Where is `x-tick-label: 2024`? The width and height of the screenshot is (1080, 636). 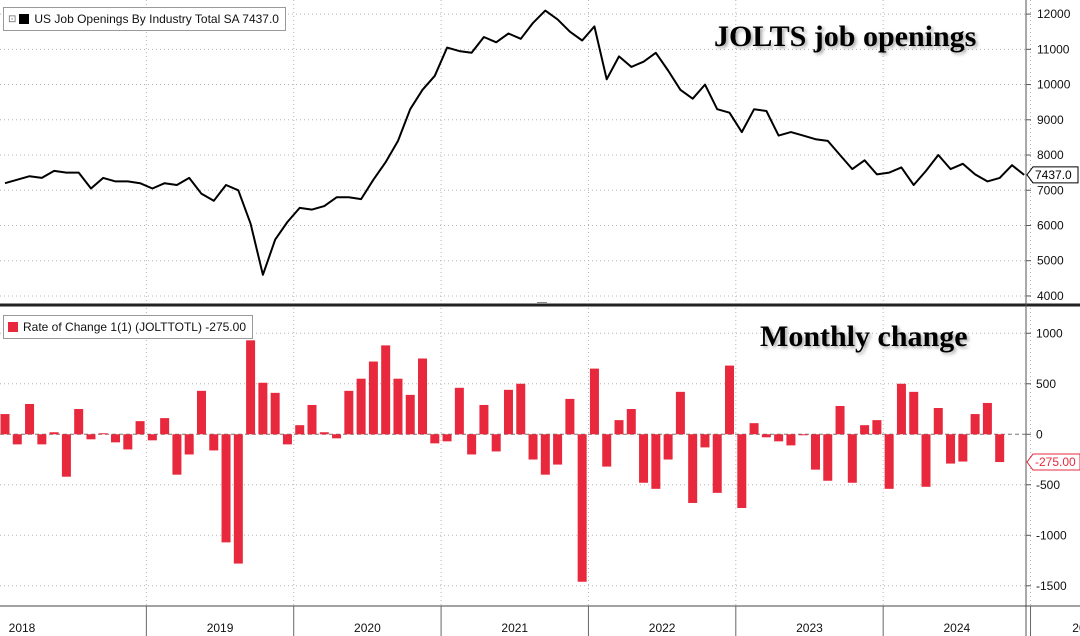
x-tick-label: 2024 is located at coordinates (956, 628).